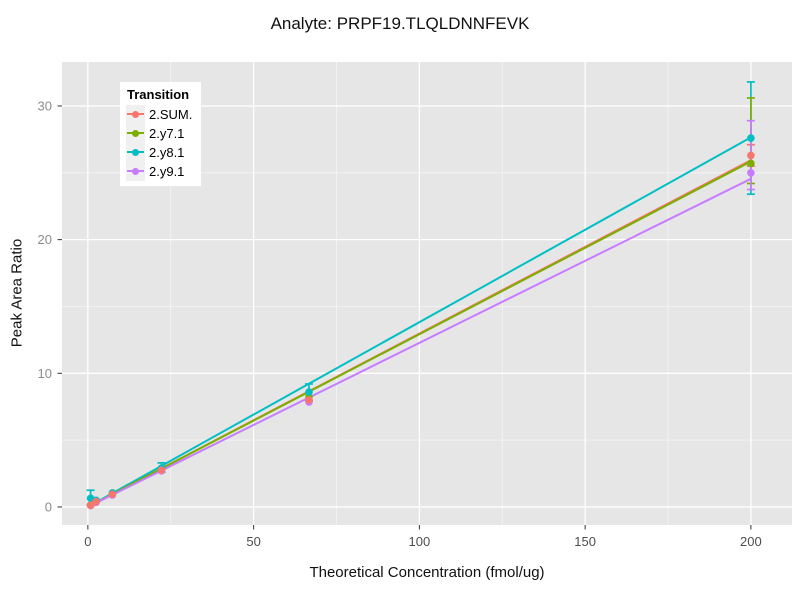  I want to click on y-tick-label: 10, so click(45, 373).